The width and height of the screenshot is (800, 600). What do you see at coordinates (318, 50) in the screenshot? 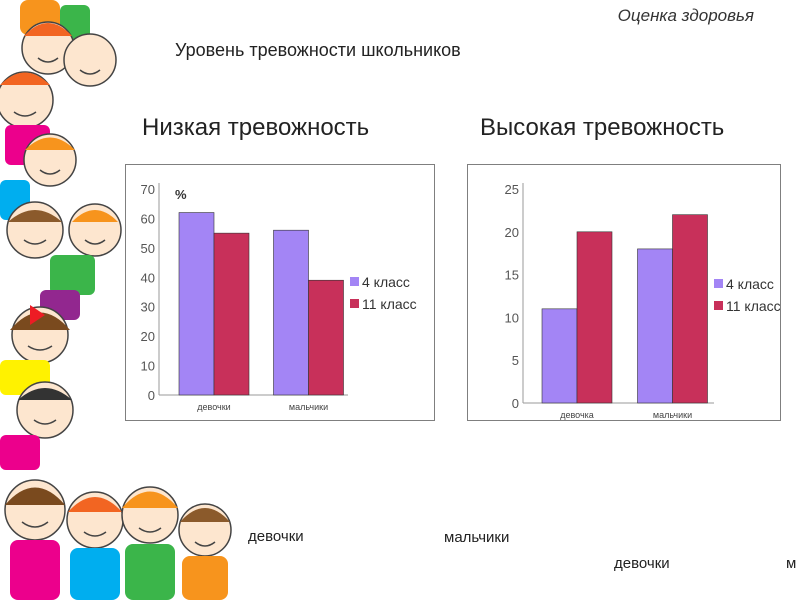
I see `slide-title: Уровень тревожности школьников` at bounding box center [318, 50].